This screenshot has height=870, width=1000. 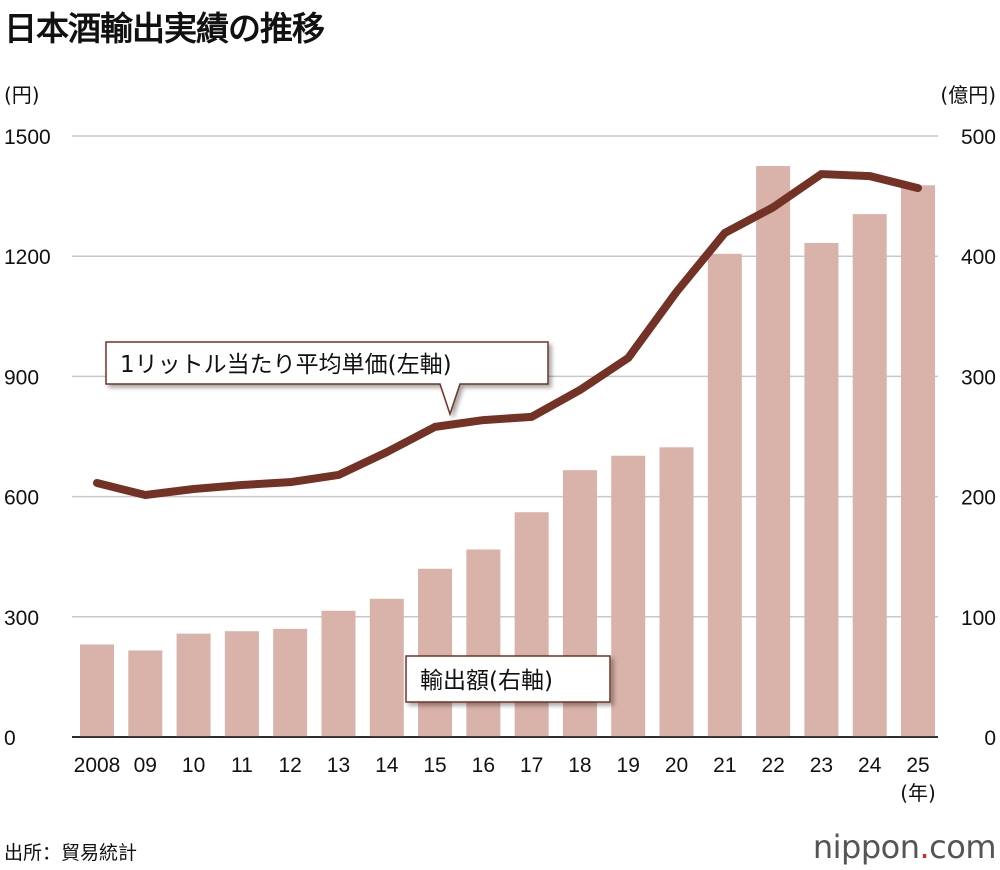 I want to click on x-tick-label: 20, so click(x=676, y=765).